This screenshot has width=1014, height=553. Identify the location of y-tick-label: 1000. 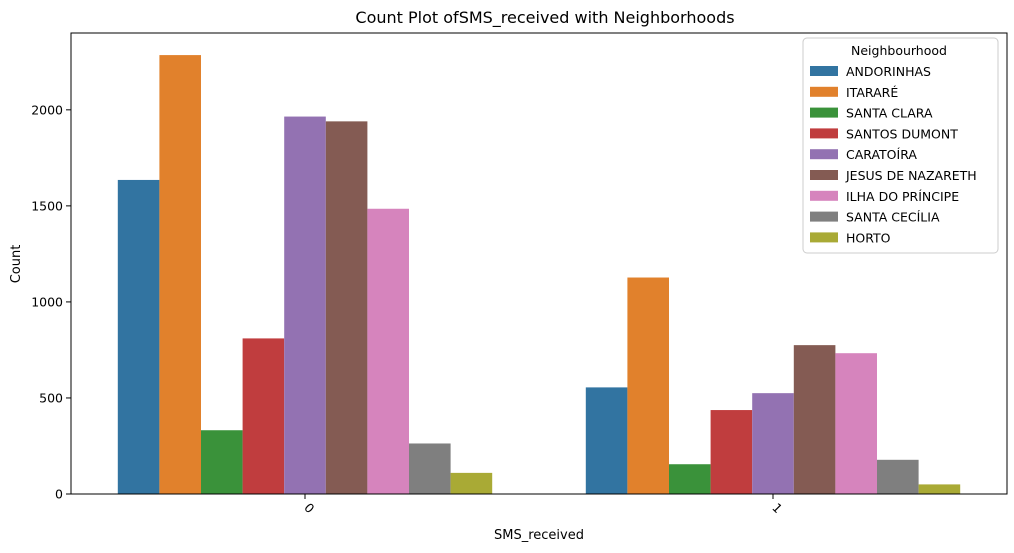
(47, 301).